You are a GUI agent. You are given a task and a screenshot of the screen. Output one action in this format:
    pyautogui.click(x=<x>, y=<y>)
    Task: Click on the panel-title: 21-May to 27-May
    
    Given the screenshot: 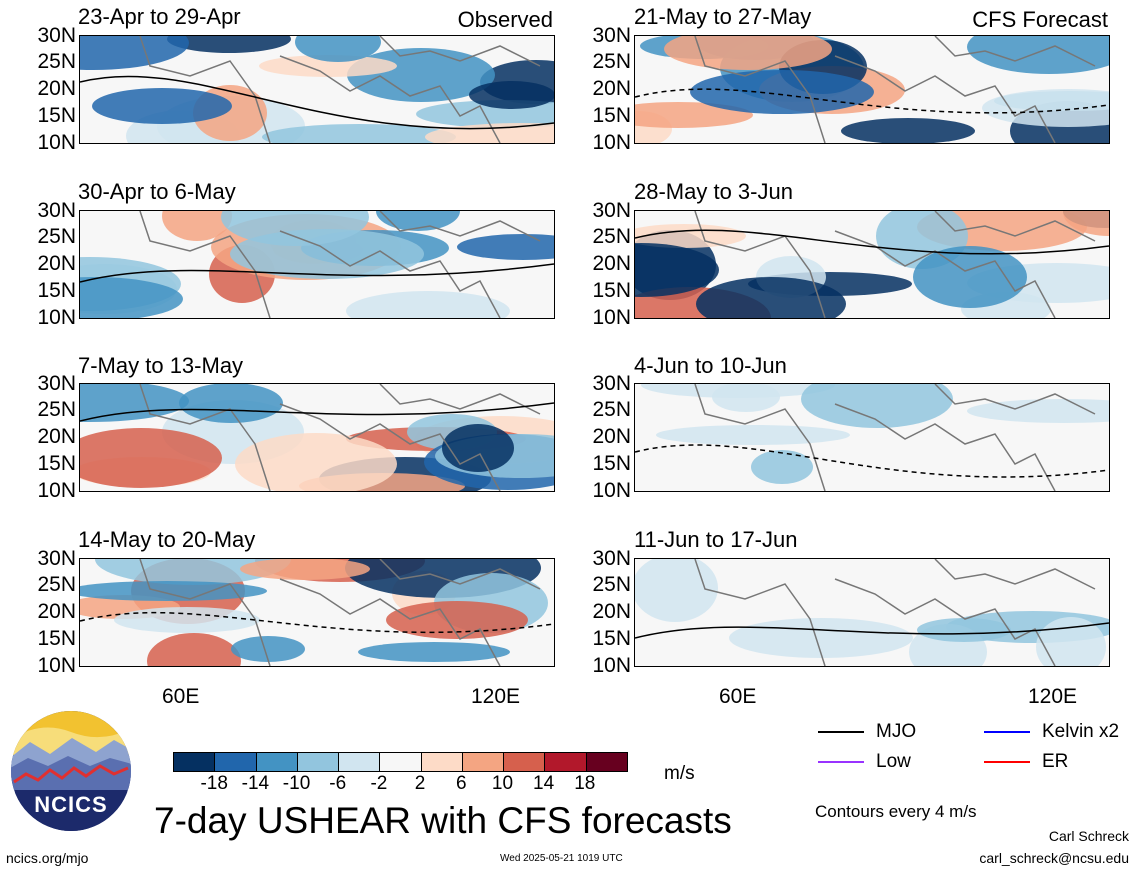 What is the action you would take?
    pyautogui.click(x=723, y=16)
    